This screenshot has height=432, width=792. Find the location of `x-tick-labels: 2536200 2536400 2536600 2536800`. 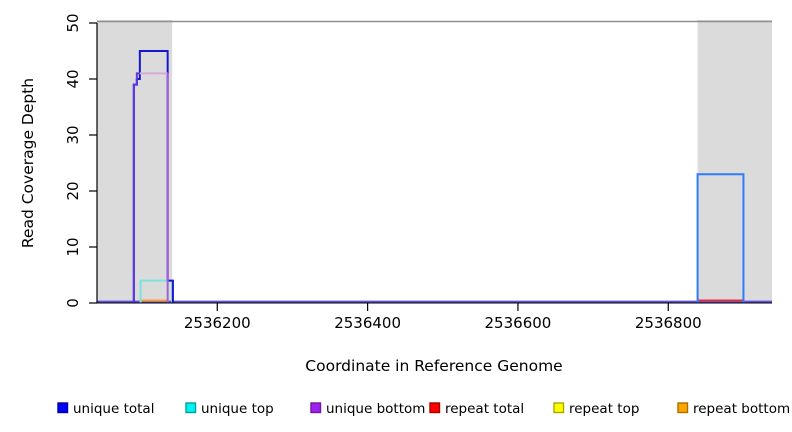

x-tick-labels: 2536200 2536400 2536600 2536800 is located at coordinates (443, 323).